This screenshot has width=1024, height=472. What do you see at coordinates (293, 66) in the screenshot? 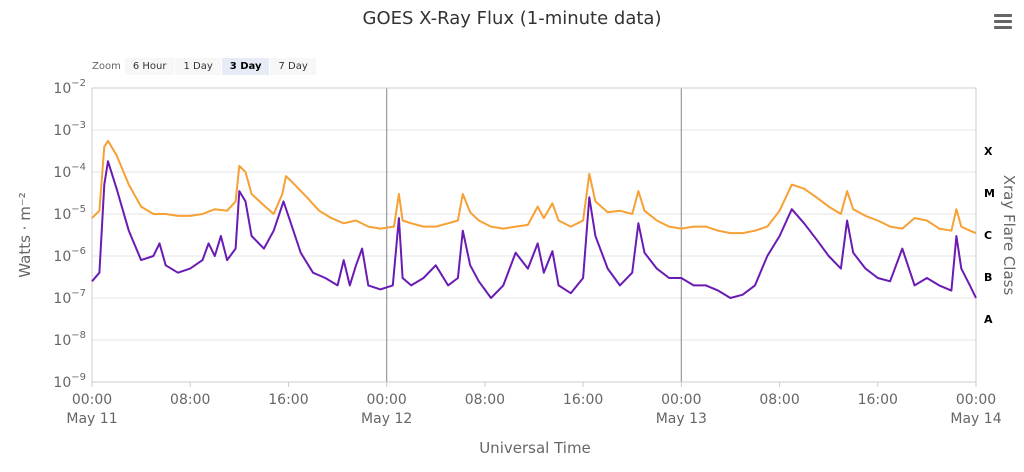
I see `zoom-7-day-button: 7 Day` at bounding box center [293, 66].